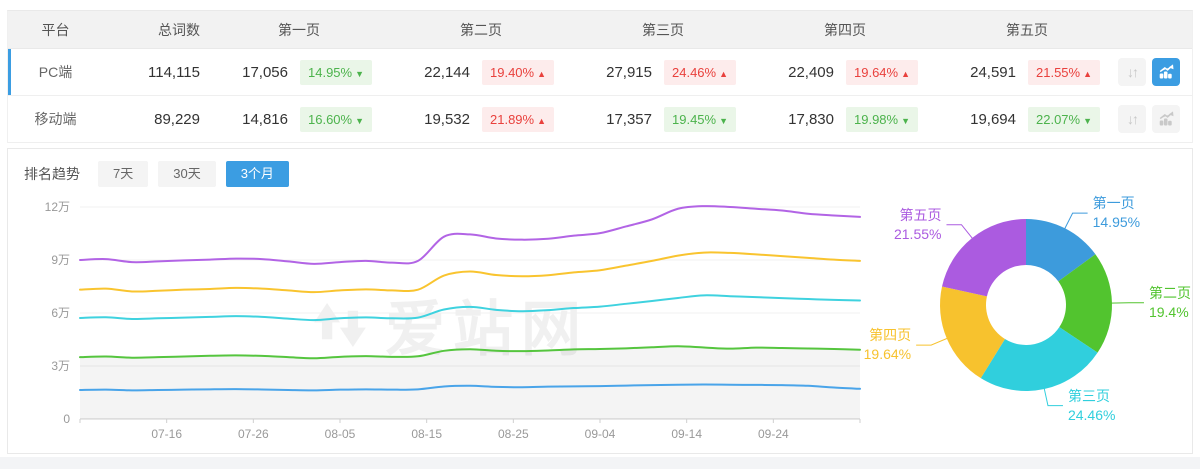  What do you see at coordinates (518, 119) in the screenshot?
I see `page2-change-badge: 21.89% ▲` at bounding box center [518, 119].